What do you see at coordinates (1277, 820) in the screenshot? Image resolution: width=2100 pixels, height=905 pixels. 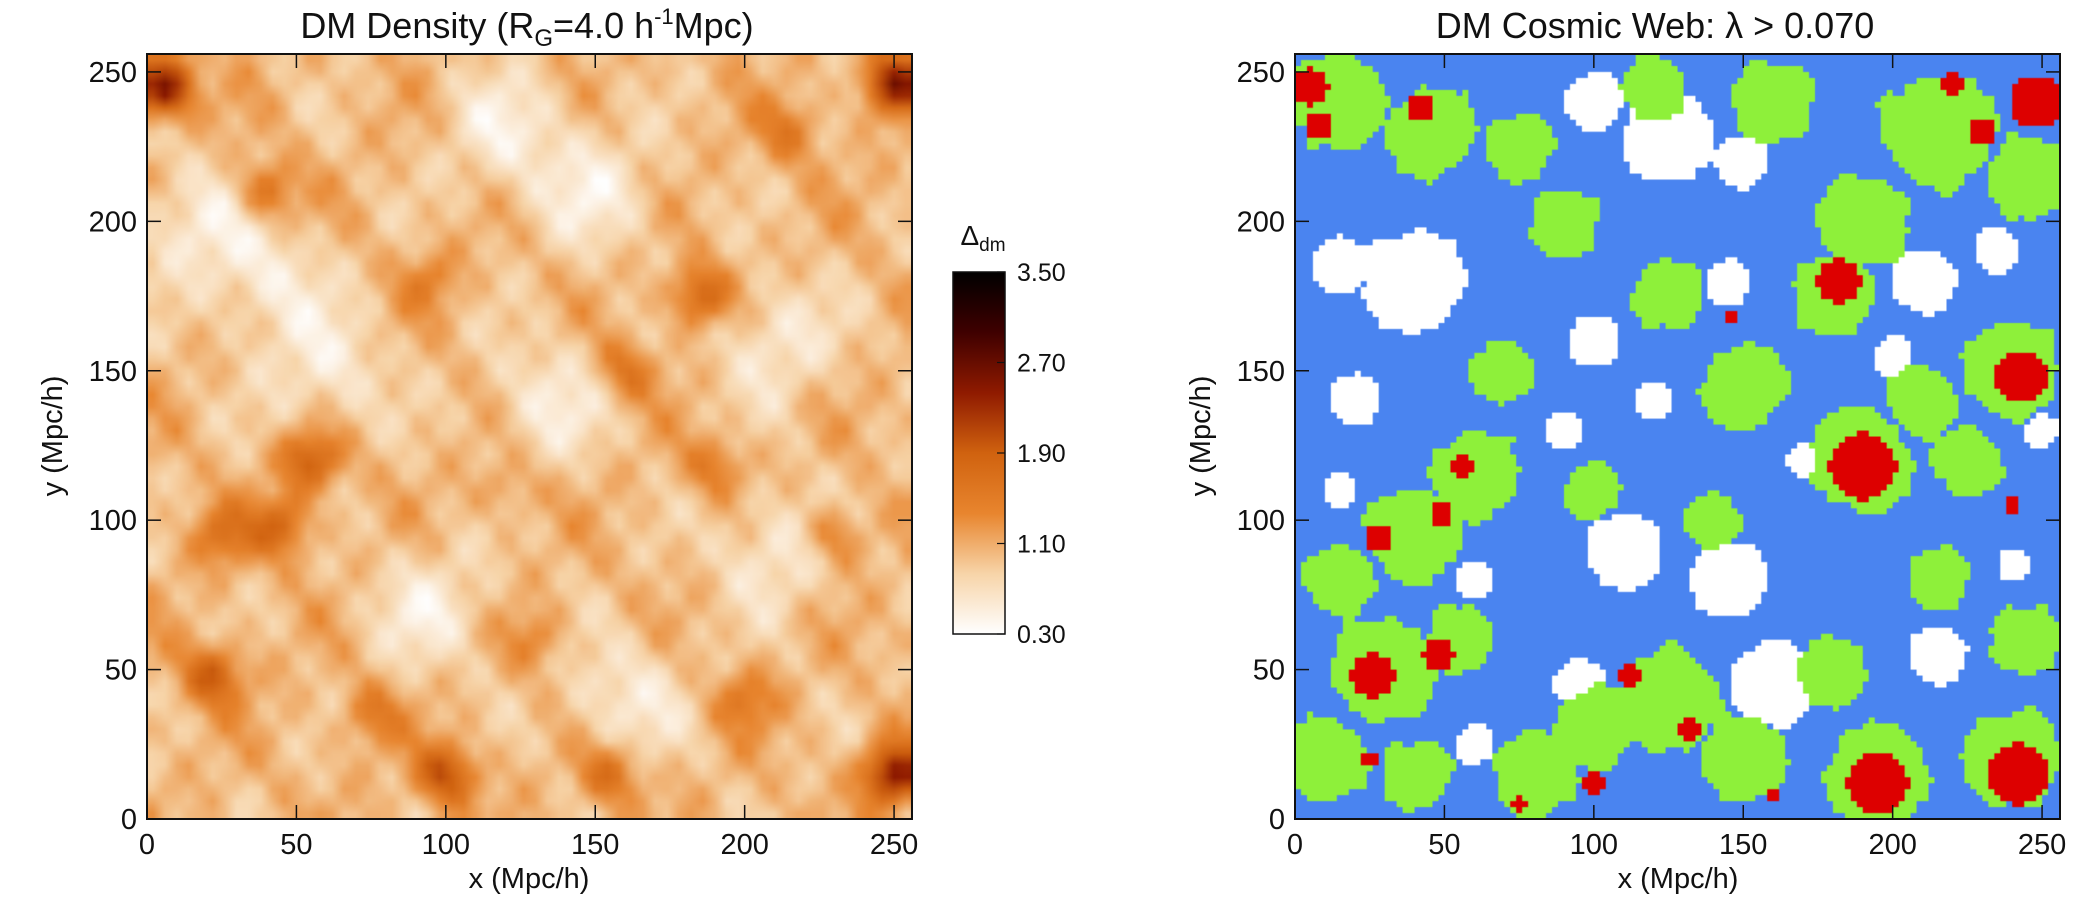 I see `cosmicweb-ytick-label: 0` at bounding box center [1277, 820].